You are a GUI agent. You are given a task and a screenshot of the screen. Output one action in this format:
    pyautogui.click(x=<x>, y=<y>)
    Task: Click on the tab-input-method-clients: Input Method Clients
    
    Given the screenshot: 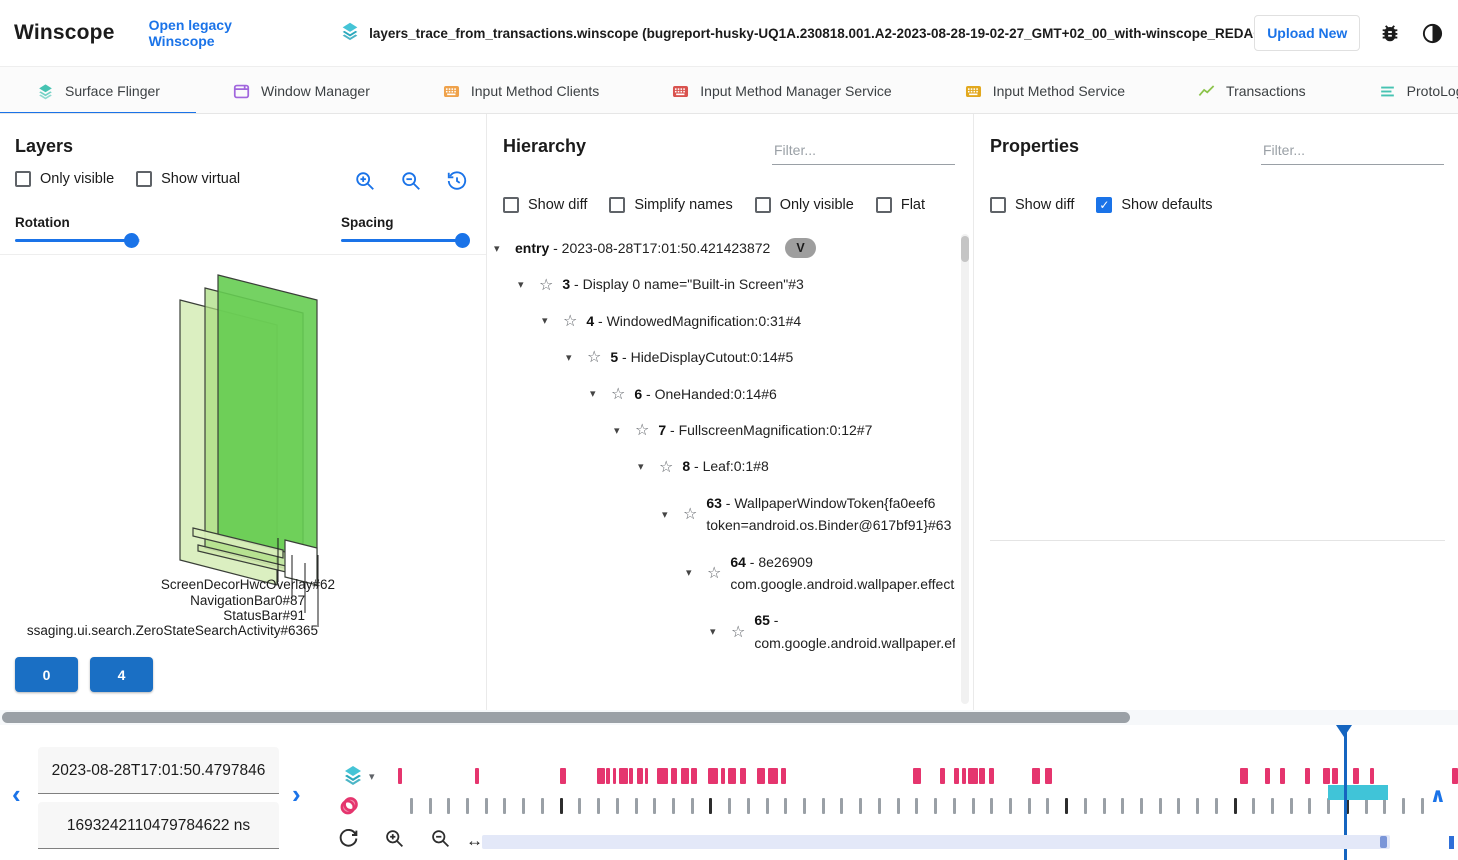 What is the action you would take?
    pyautogui.click(x=520, y=90)
    